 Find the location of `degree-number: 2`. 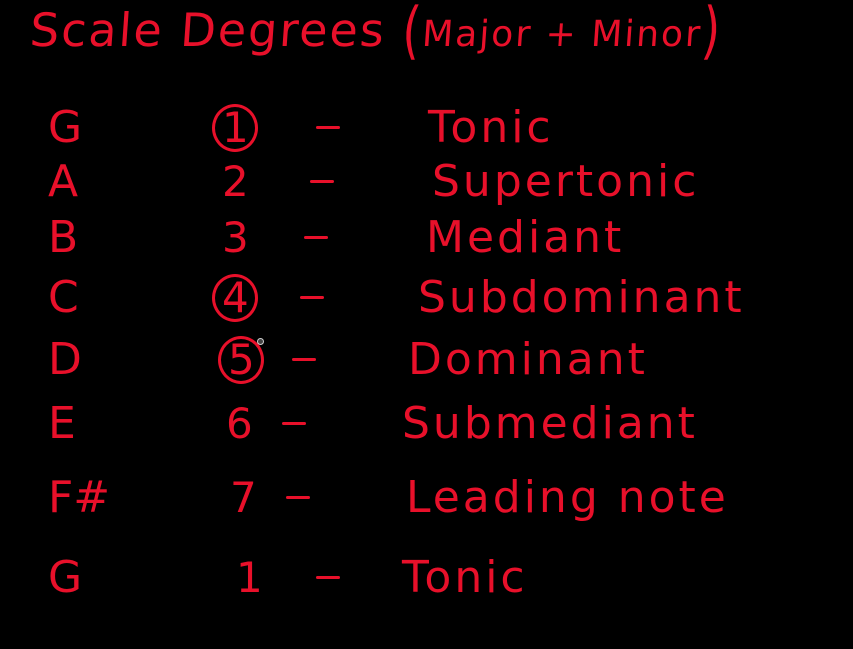

degree-number: 2 is located at coordinates (235, 181).